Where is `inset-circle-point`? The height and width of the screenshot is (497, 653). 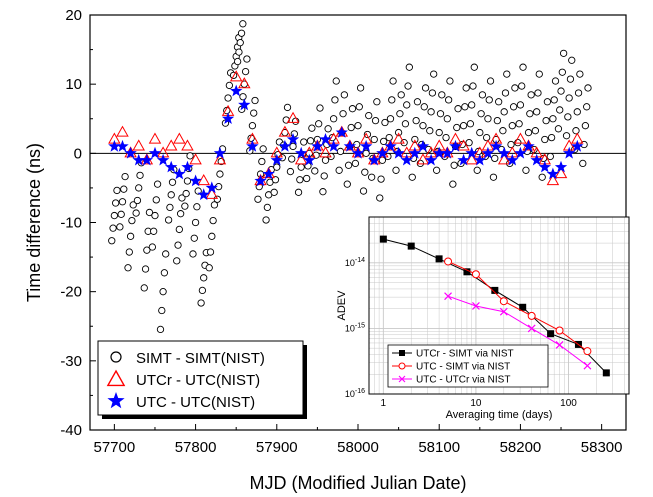 inset-circle-point is located at coordinates (531, 315).